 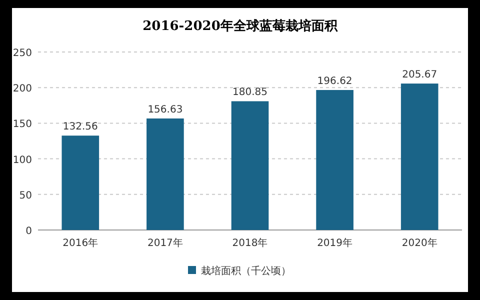 What do you see at coordinates (165, 110) in the screenshot?
I see `data-label: 156.63` at bounding box center [165, 110].